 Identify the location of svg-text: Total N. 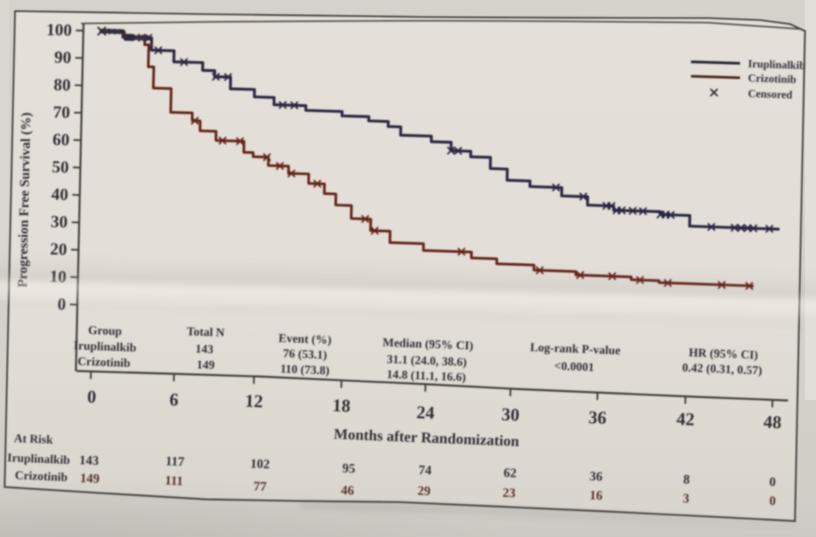
(205, 331).